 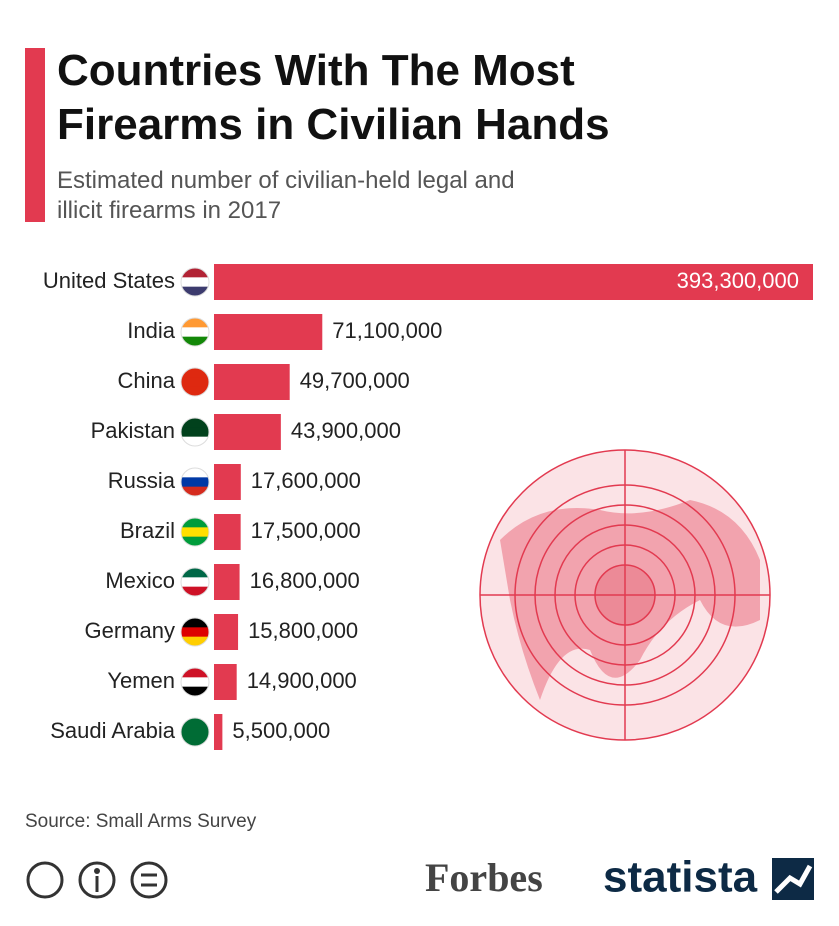 What do you see at coordinates (680, 877) in the screenshot?
I see `logo: statista` at bounding box center [680, 877].